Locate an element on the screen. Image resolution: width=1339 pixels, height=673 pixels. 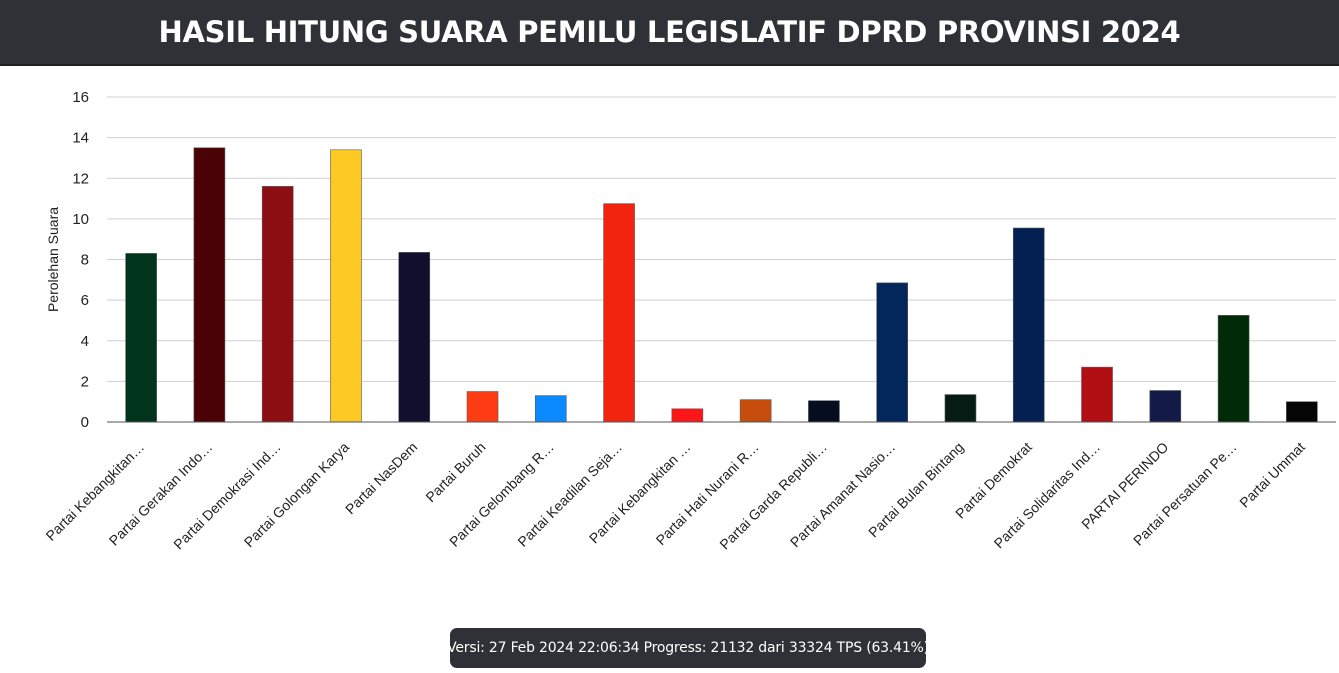
y-tick-label: 12 is located at coordinates (80, 178).